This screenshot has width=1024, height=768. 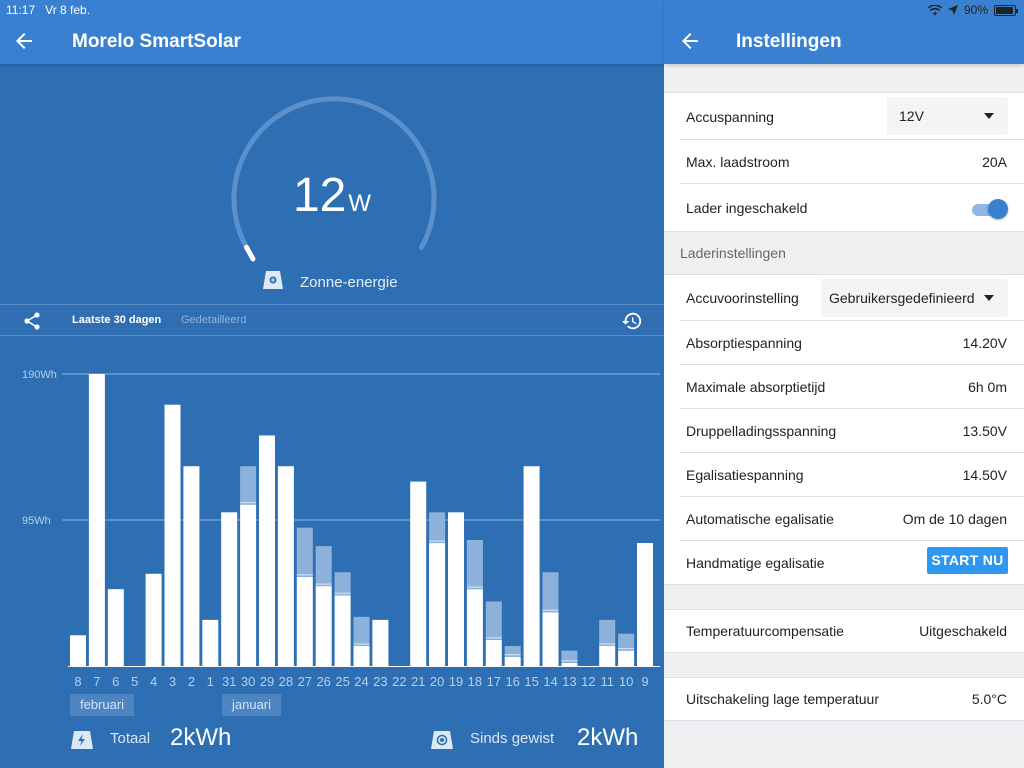 What do you see at coordinates (512, 10) in the screenshot?
I see `status-bar: 11:17 Vr 8 feb. 90%` at bounding box center [512, 10].